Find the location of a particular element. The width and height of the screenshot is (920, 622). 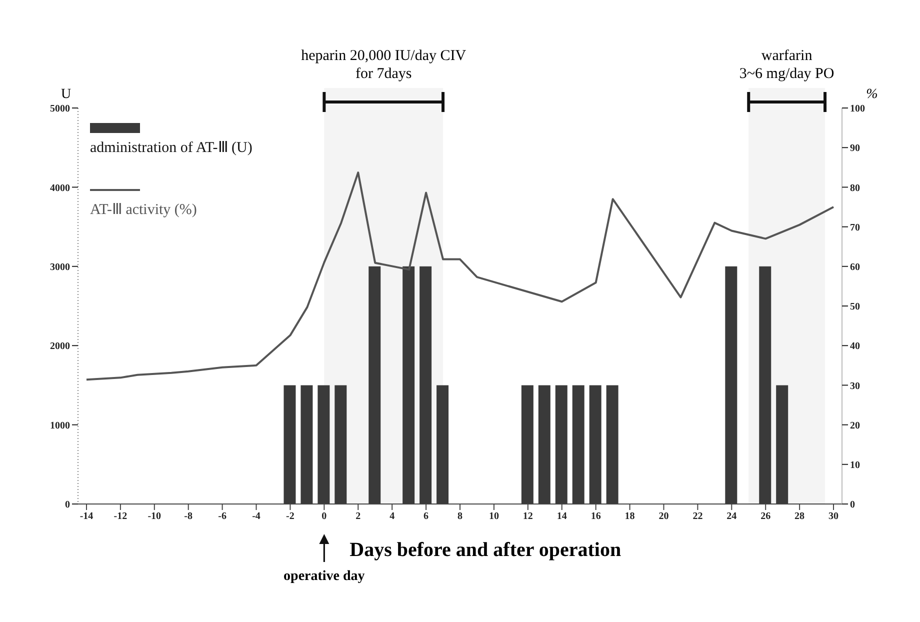

y2-tick-label: 90 is located at coordinates (855, 148).